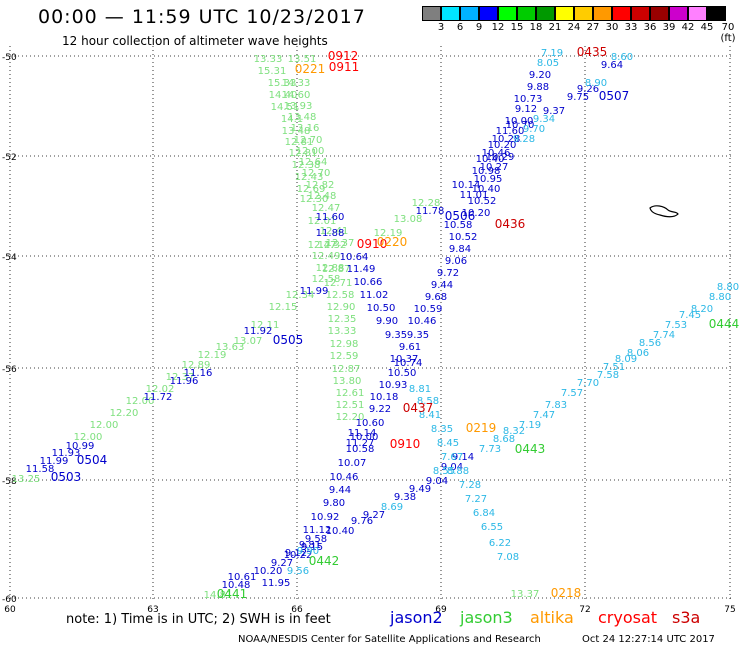 The image size is (740, 650). What do you see at coordinates (322, 196) in the screenshot?
I see `wave-height-value: 12.48` at bounding box center [322, 196].